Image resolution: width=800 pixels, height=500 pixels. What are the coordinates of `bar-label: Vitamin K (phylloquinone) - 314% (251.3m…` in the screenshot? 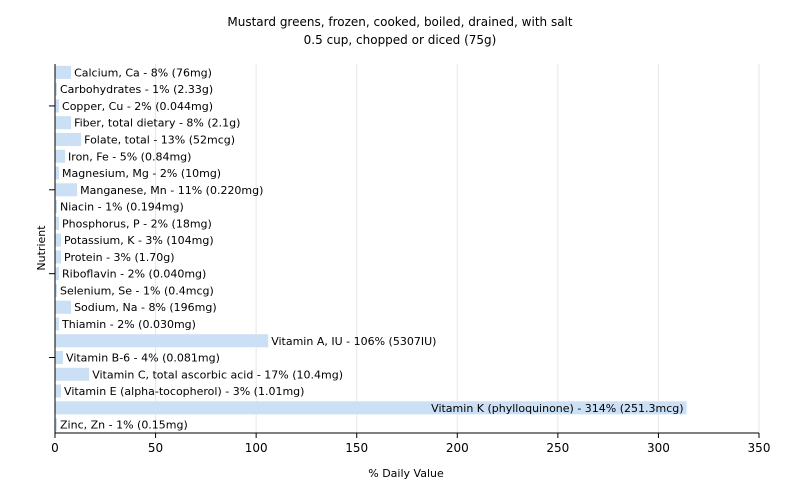 It's located at (557, 408).